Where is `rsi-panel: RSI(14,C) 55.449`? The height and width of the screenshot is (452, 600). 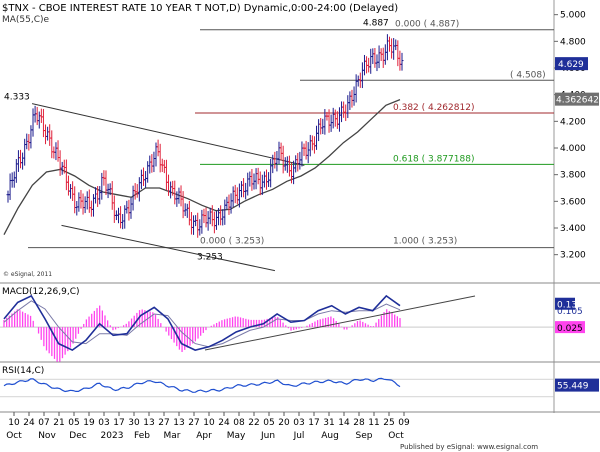 rsi-panel: RSI(14,C) 55.449 is located at coordinates (299, 382).